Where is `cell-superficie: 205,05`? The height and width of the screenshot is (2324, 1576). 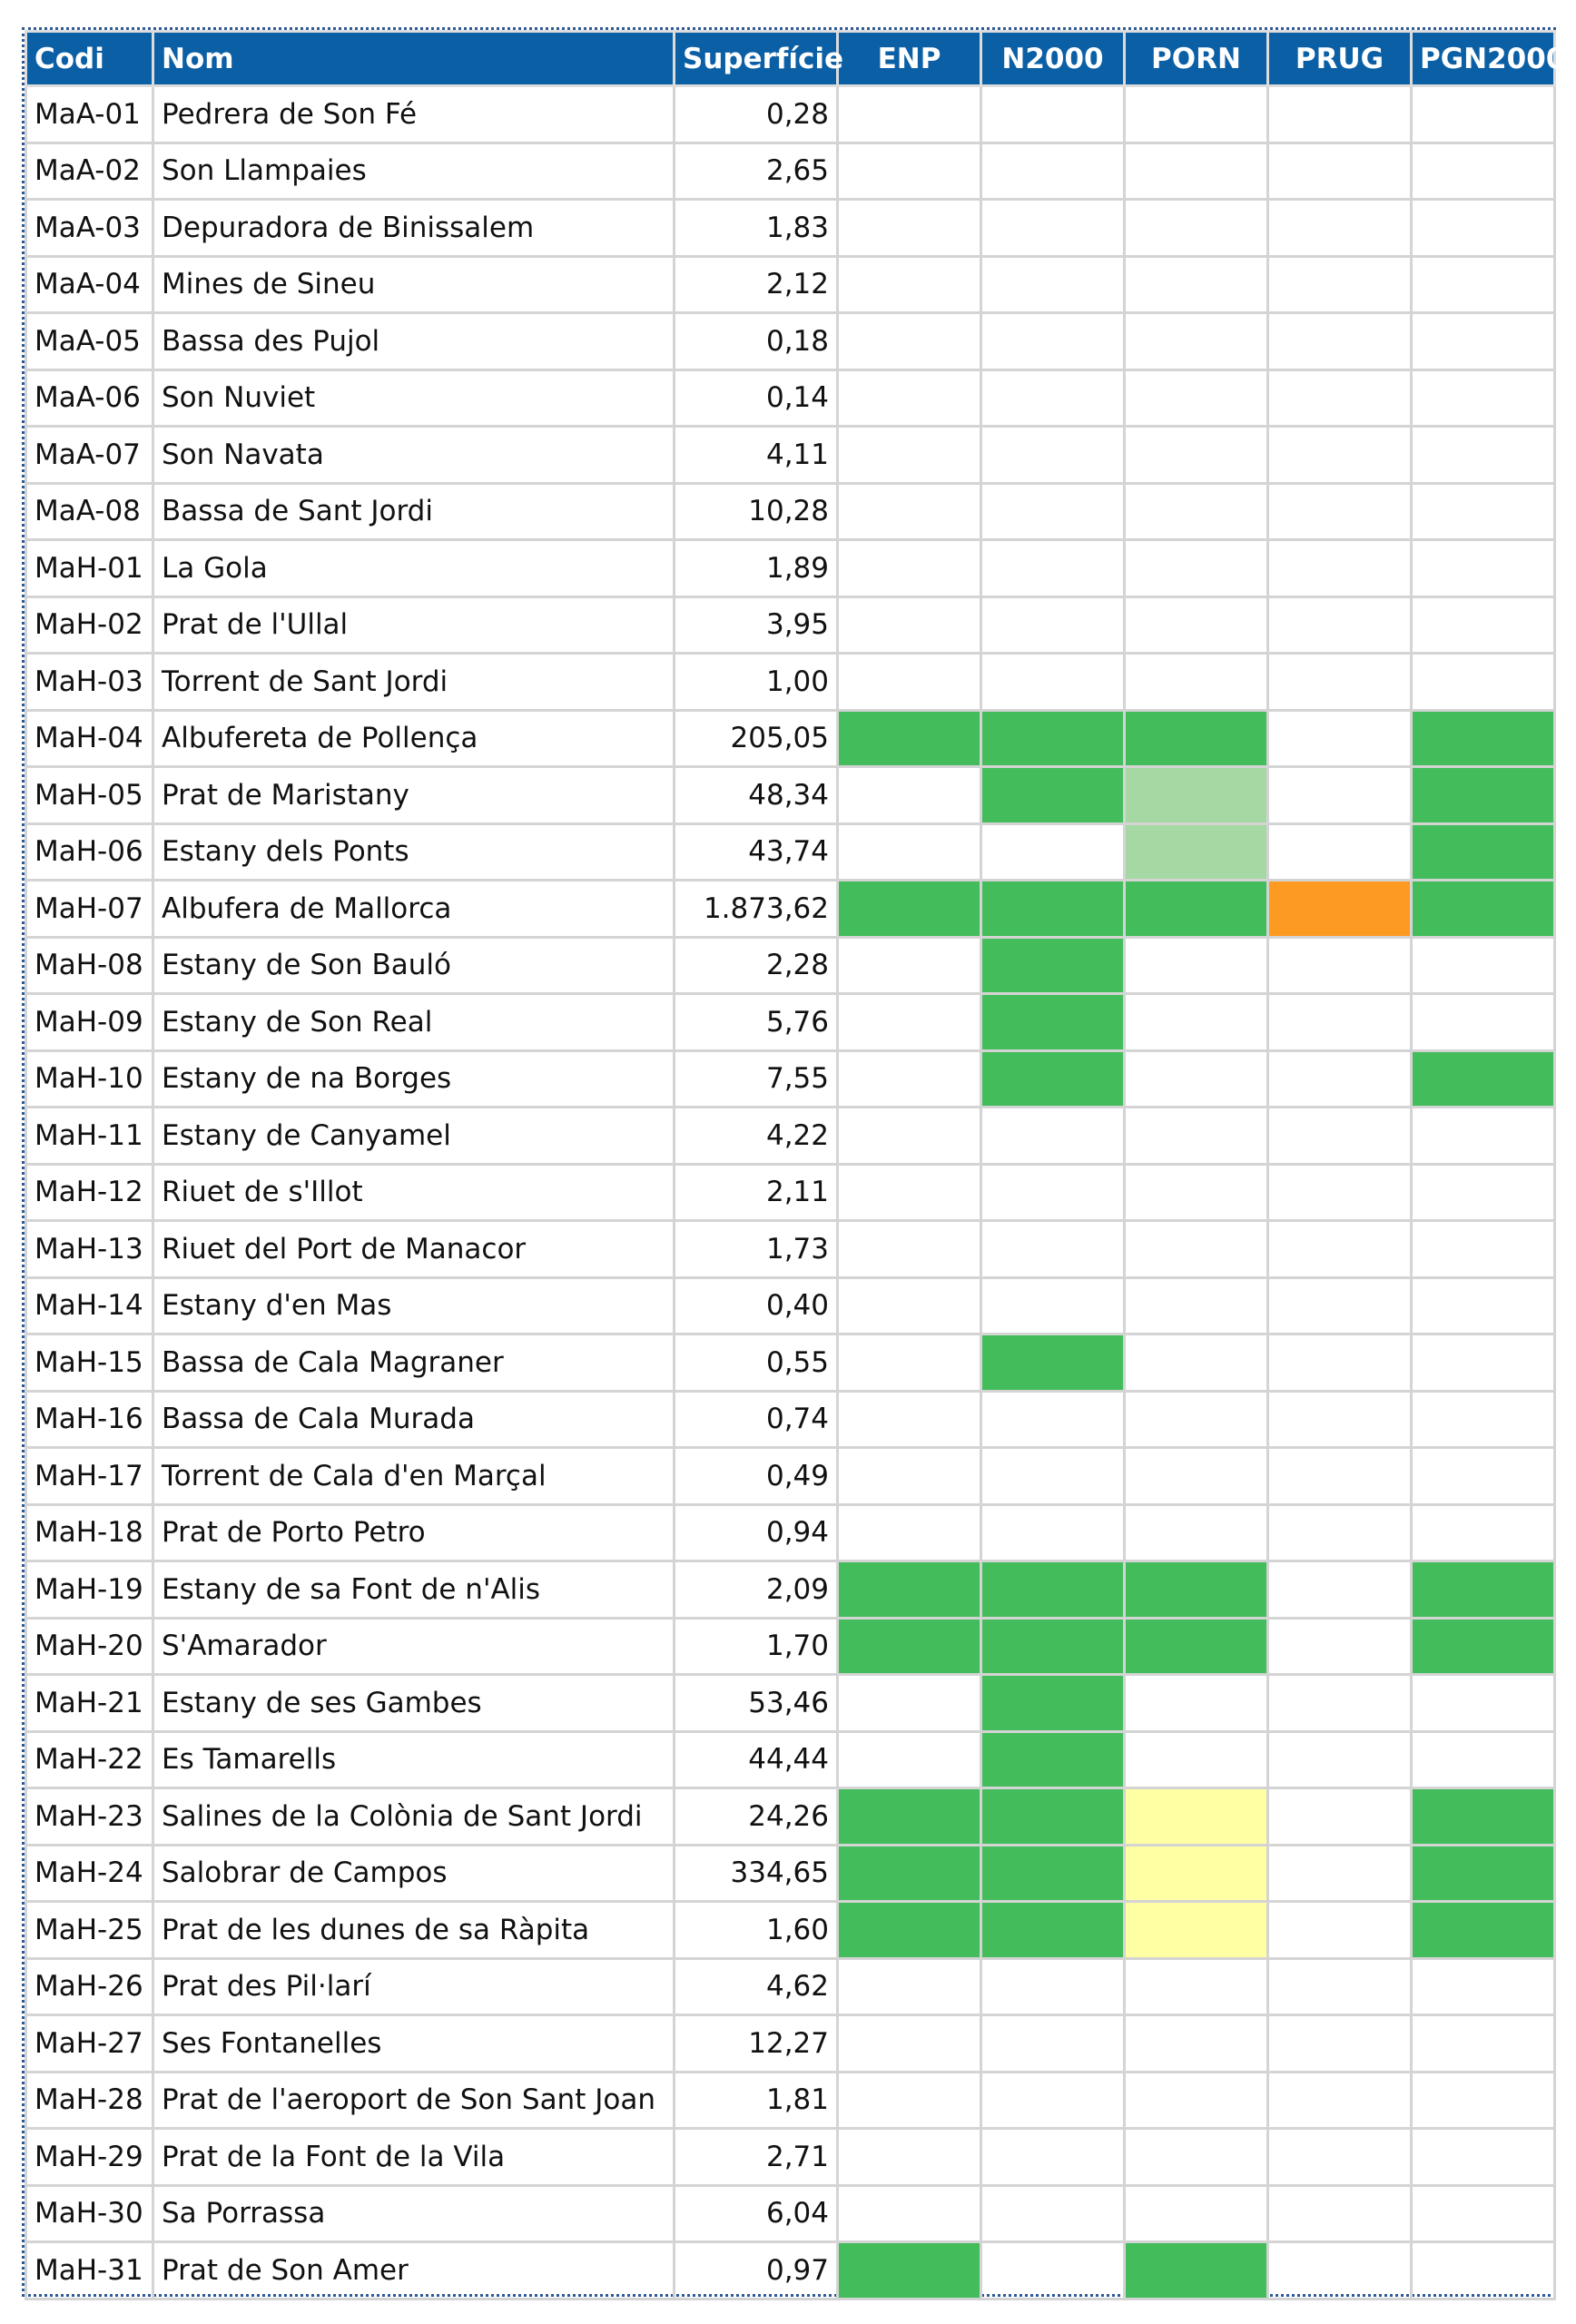
cell-superficie: 205,05 is located at coordinates (756, 738).